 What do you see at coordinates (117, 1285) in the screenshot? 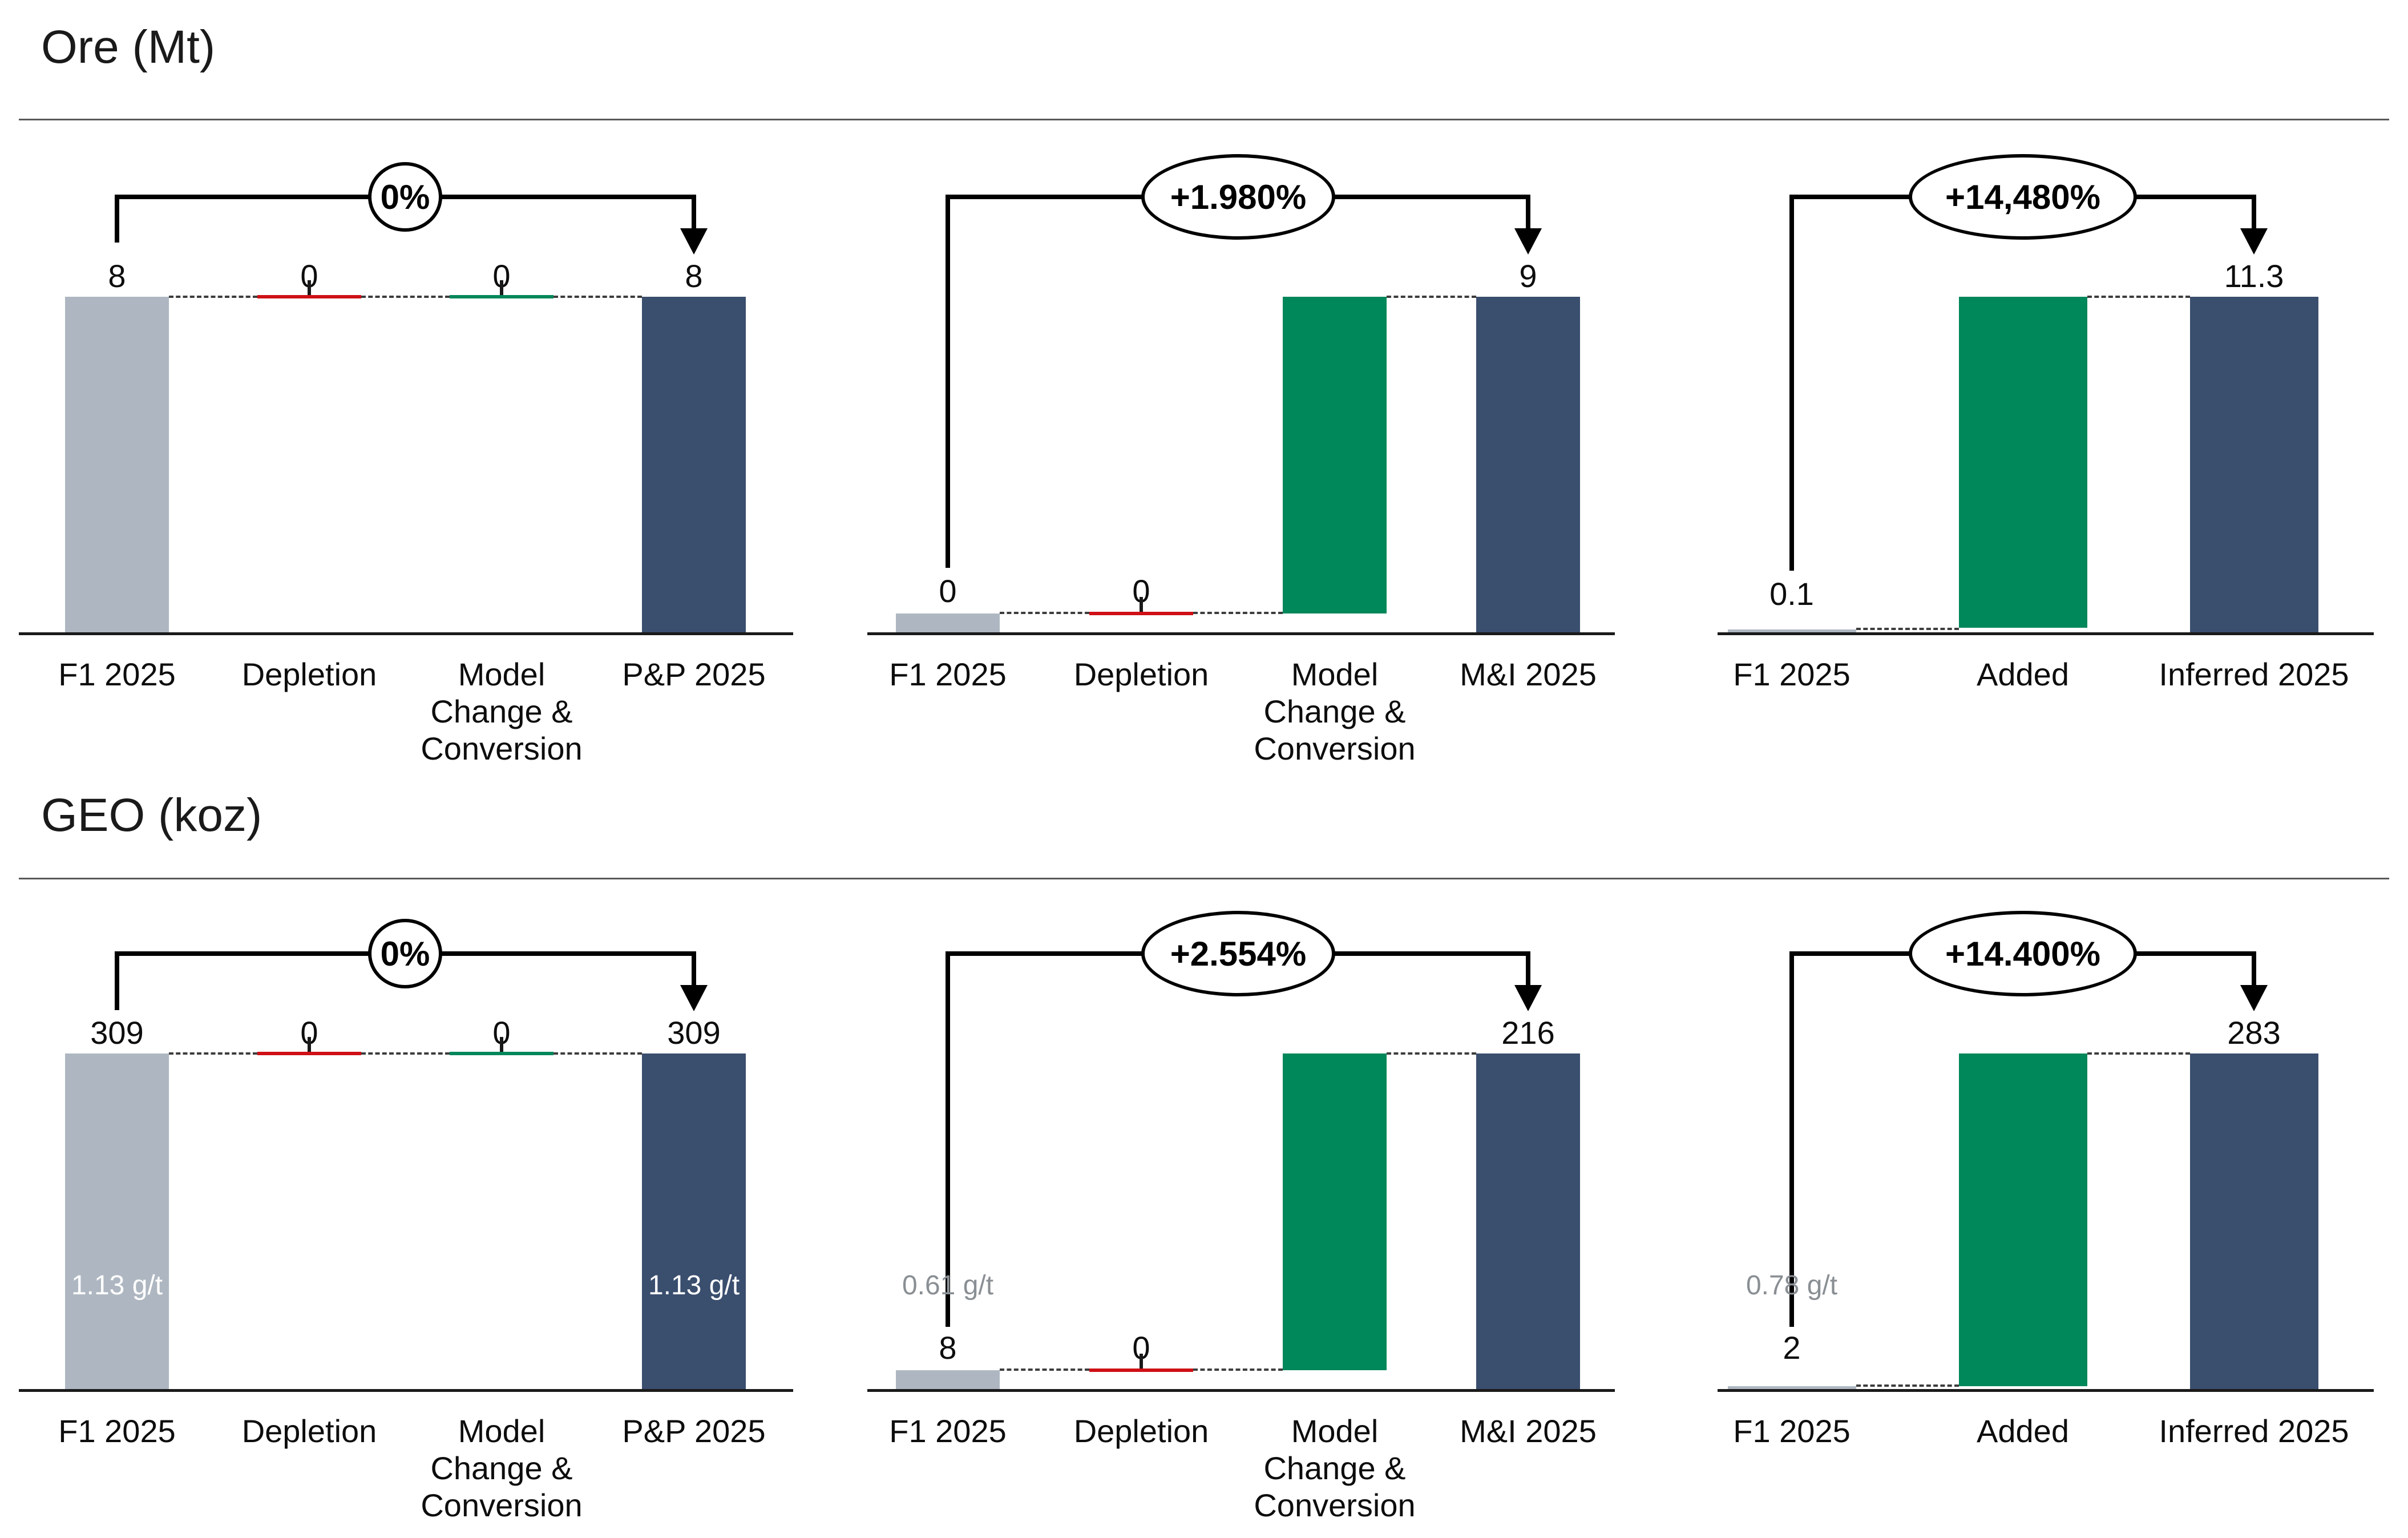
I see `grade-label-f1: 1.13 g/t` at bounding box center [117, 1285].